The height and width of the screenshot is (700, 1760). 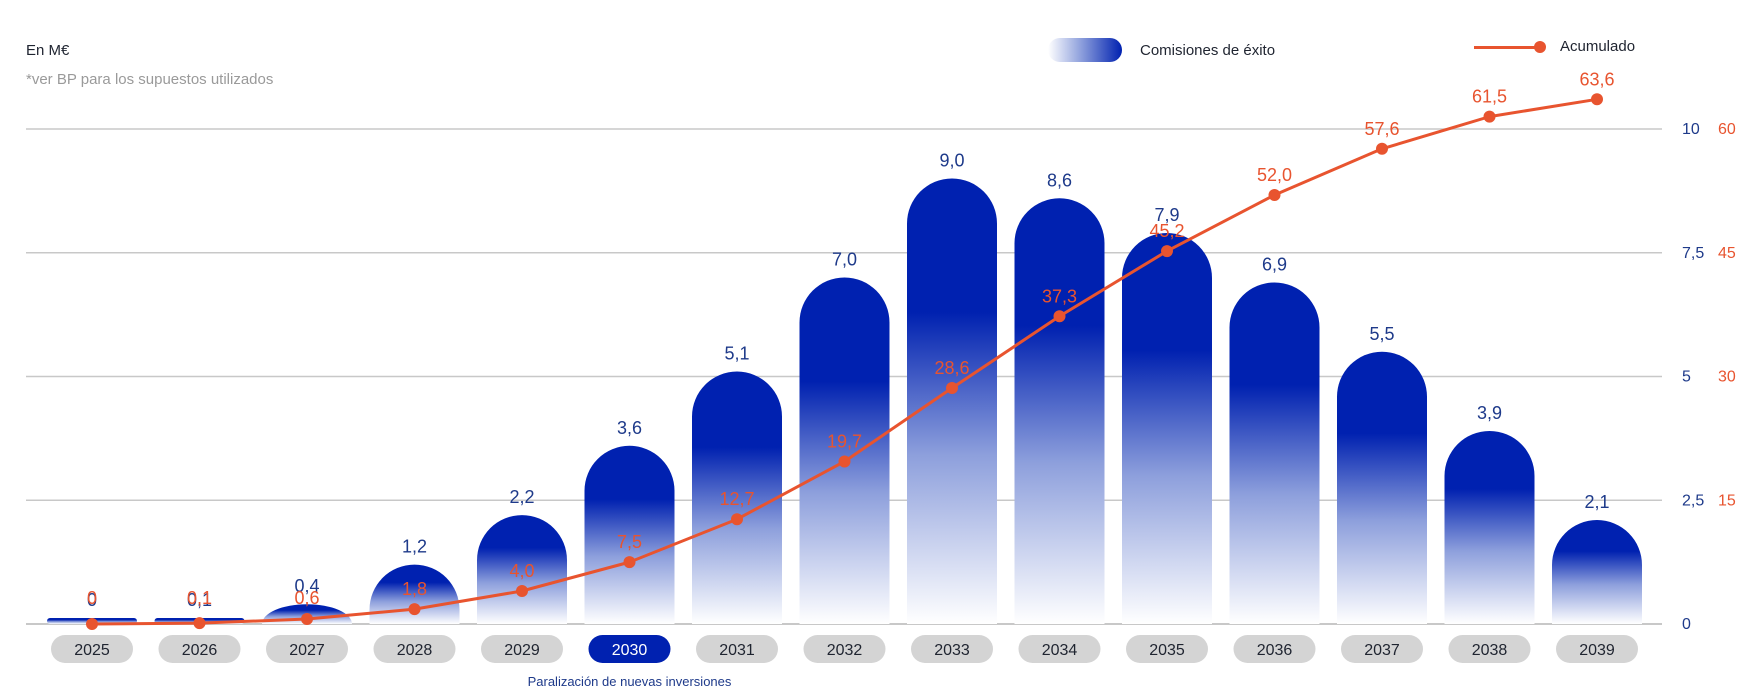 I want to click on legend-line: Acumulado, so click(x=1554, y=46).